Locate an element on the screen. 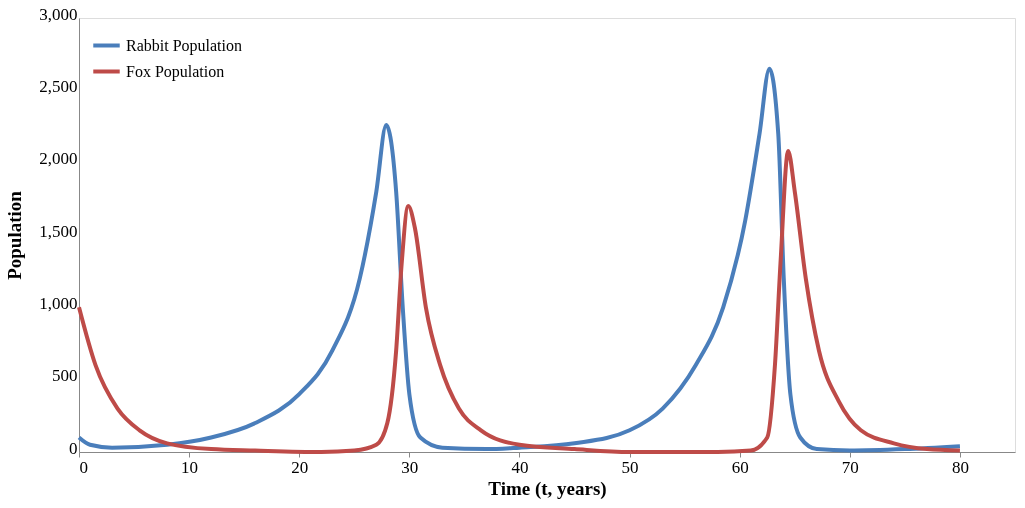 The width and height of the screenshot is (1025, 508). x-tick-label: 20 is located at coordinates (300, 467).